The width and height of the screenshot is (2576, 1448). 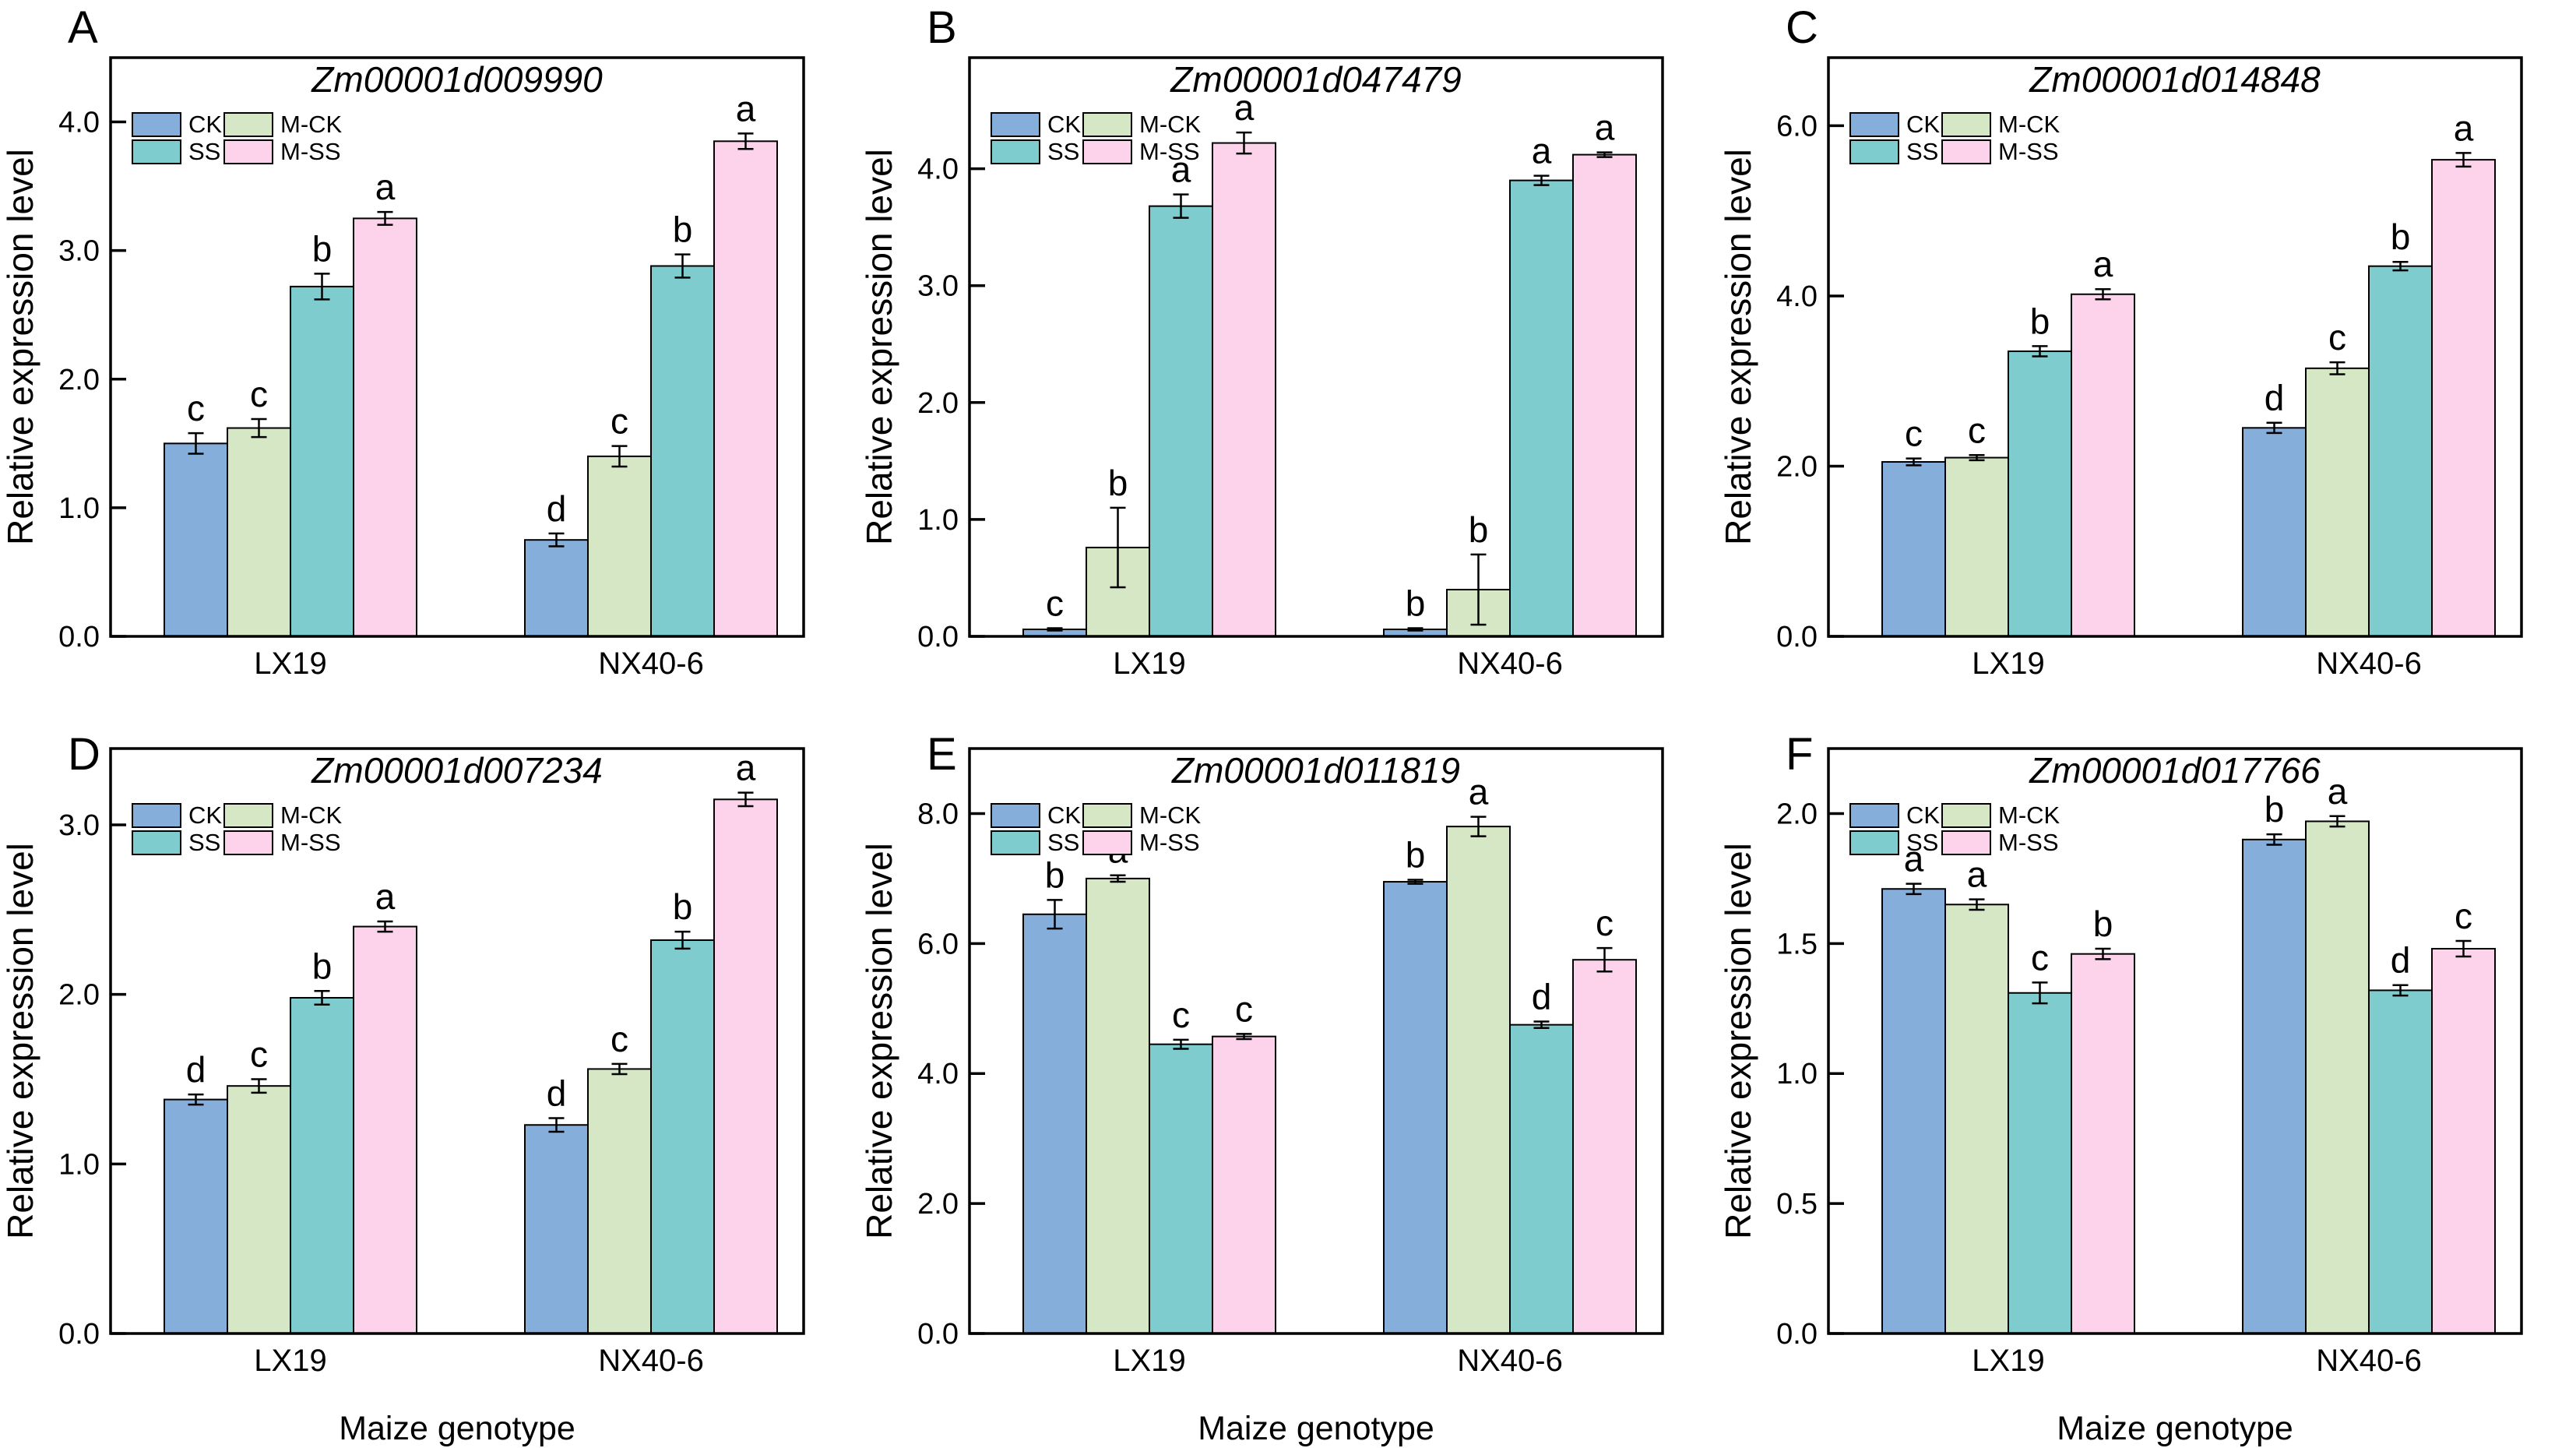 What do you see at coordinates (938, 1074) in the screenshot?
I see `y-tick-label: 4.0` at bounding box center [938, 1074].